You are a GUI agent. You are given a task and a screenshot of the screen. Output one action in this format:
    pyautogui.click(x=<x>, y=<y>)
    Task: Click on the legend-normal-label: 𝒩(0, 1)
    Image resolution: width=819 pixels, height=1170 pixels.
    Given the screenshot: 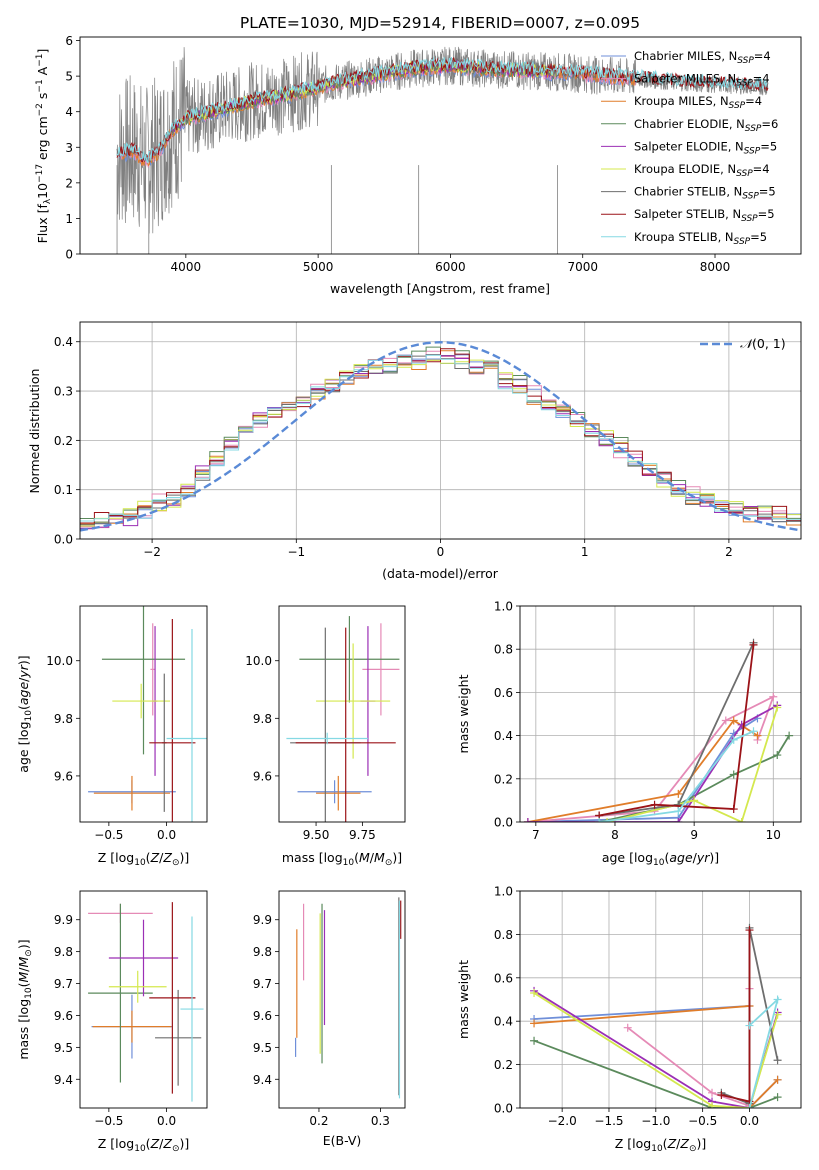 What is the action you would take?
    pyautogui.click(x=763, y=343)
    